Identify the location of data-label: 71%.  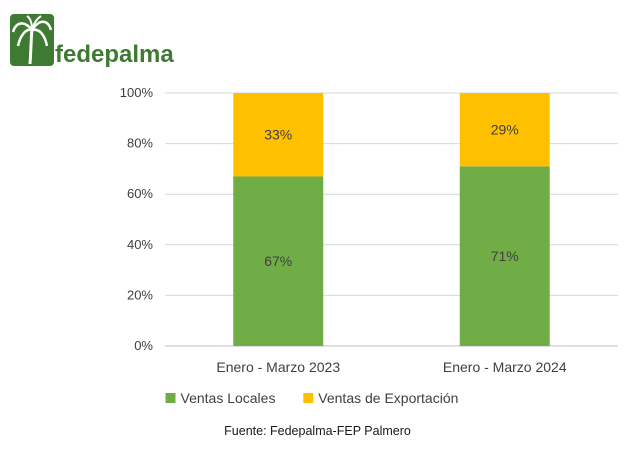
(505, 256).